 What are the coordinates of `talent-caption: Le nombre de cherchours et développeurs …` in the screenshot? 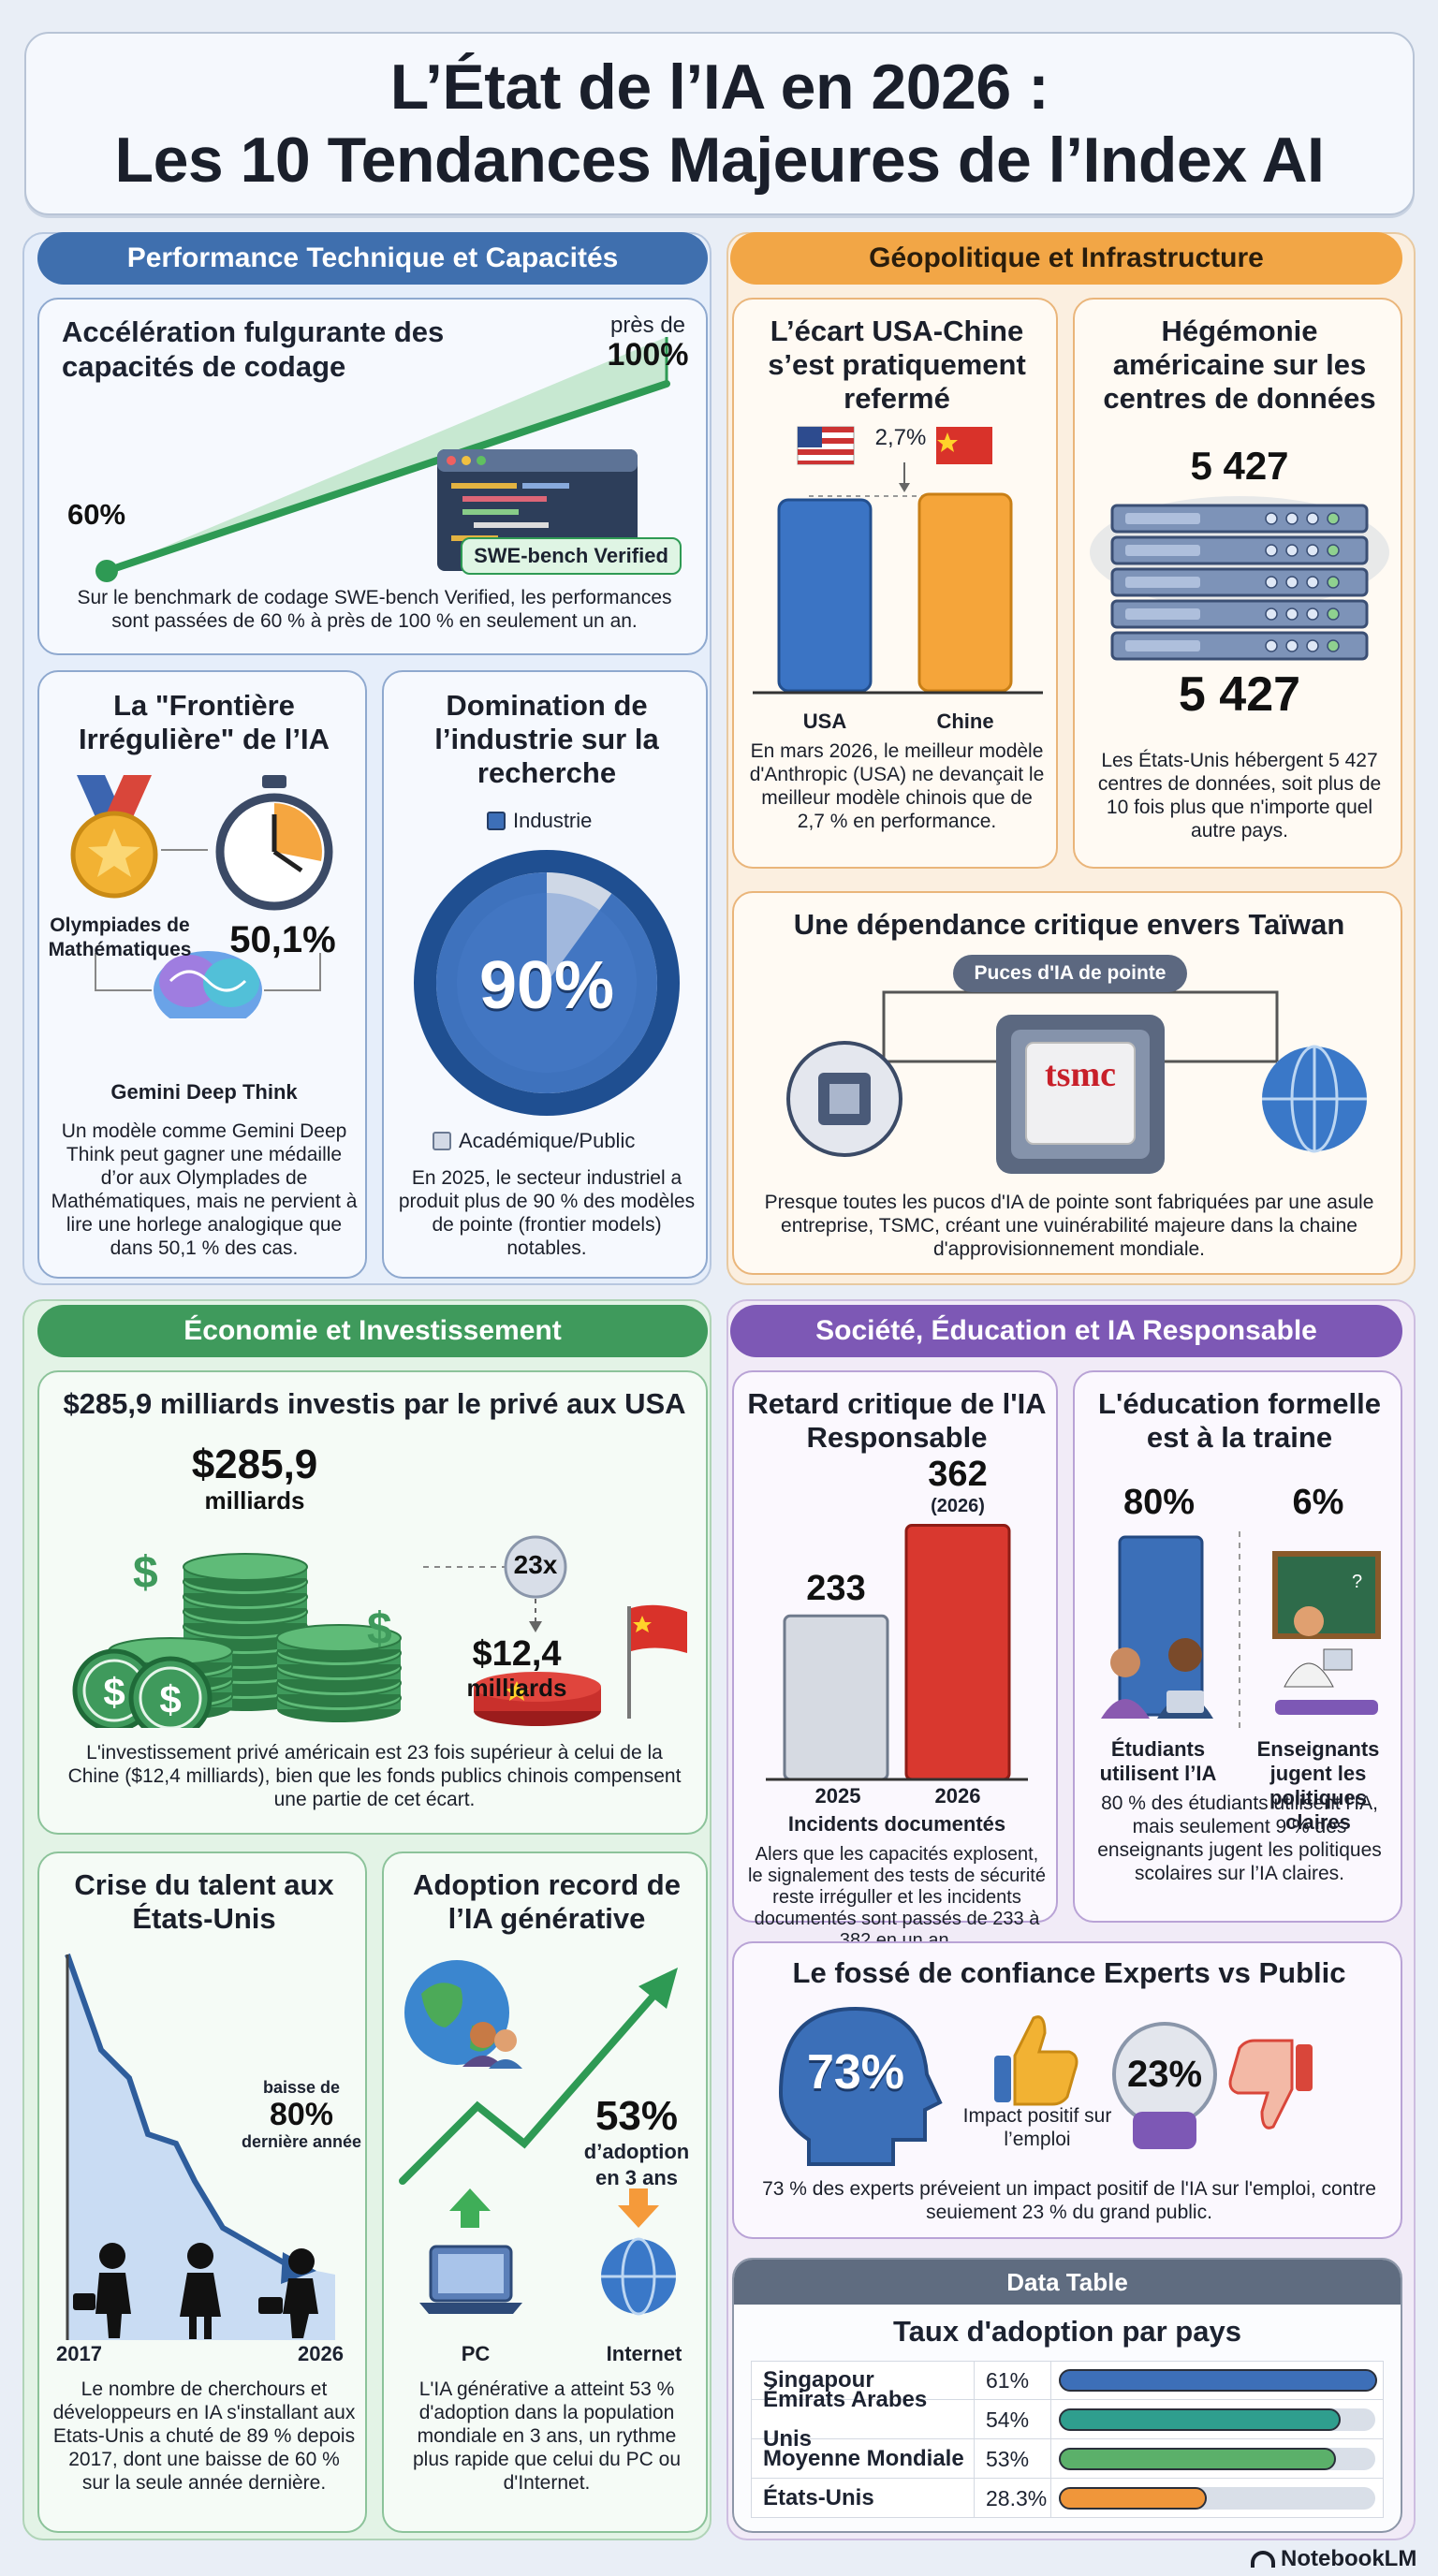 It's located at (204, 2436).